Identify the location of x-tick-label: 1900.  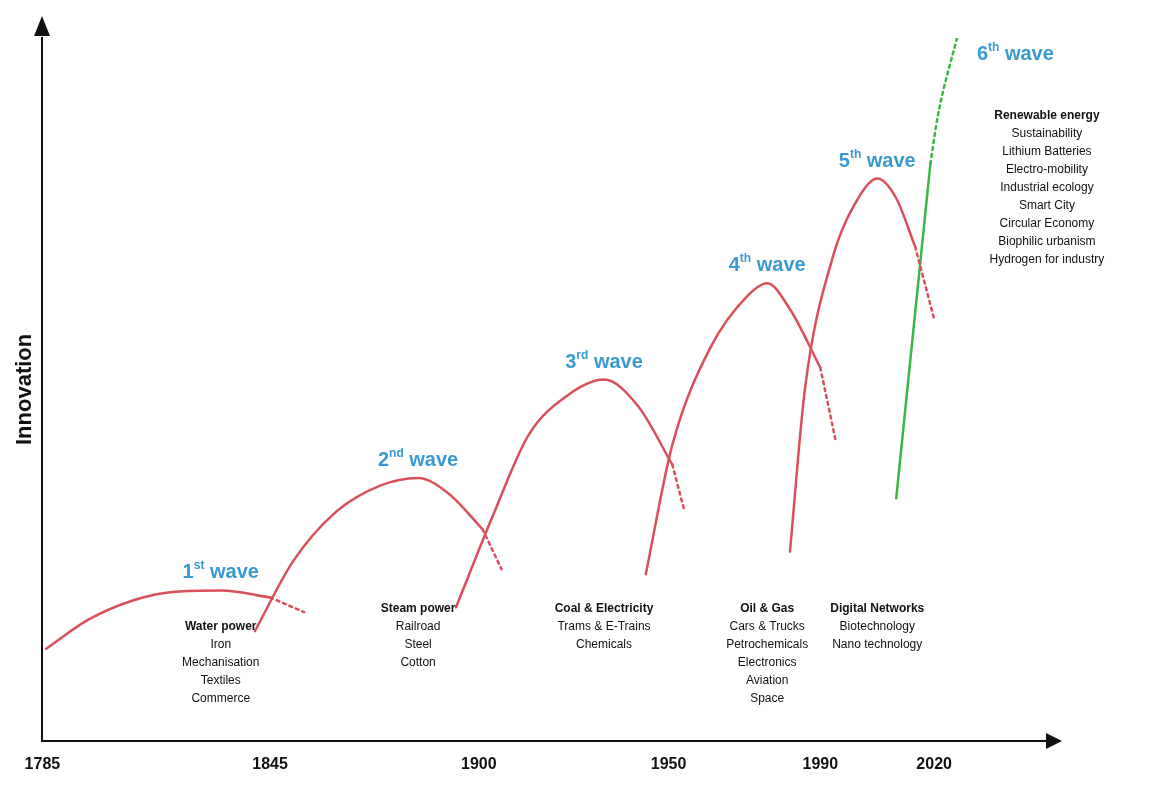
(479, 763).